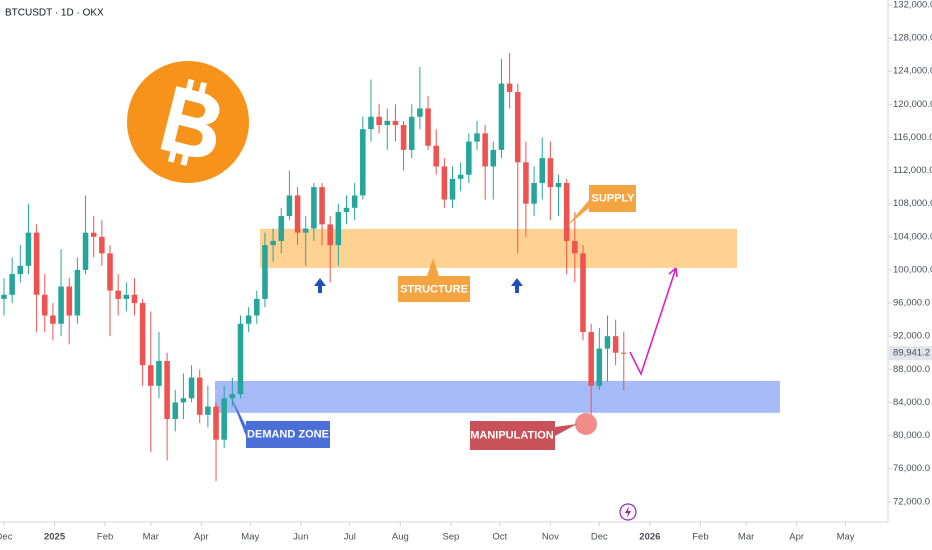 The height and width of the screenshot is (550, 932). I want to click on last-price-label: 89,941.2, so click(911, 353).